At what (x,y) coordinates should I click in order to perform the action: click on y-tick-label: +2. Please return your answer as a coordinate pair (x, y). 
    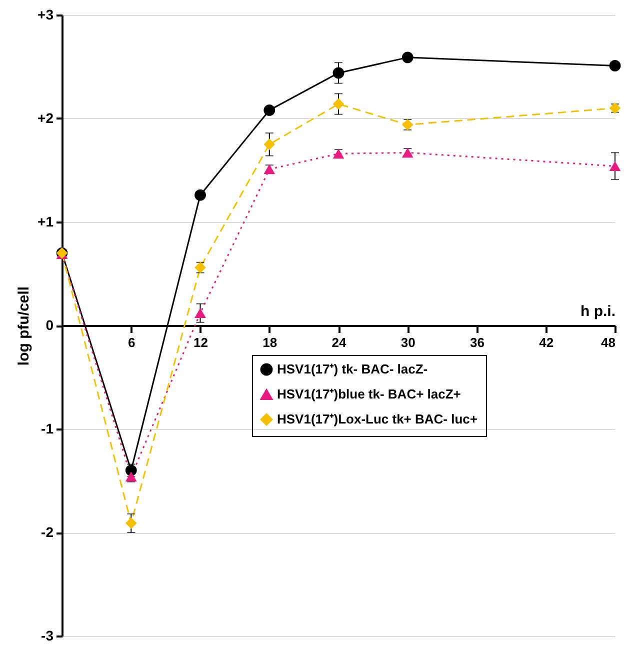
    Looking at the image, I should click on (46, 118).